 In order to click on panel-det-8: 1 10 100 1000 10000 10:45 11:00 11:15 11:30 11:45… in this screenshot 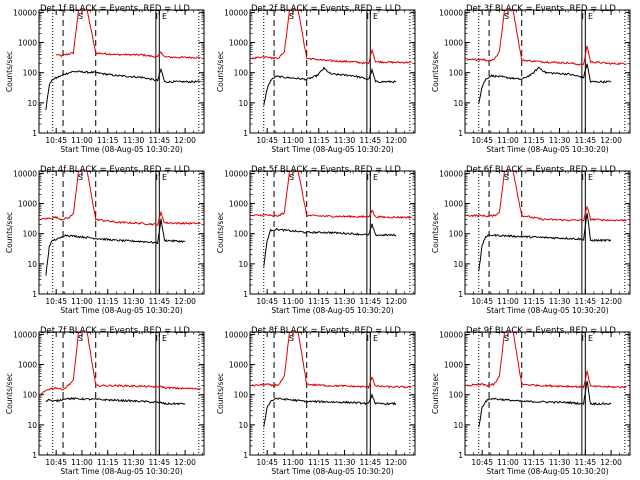, I will do `click(316, 401)`.